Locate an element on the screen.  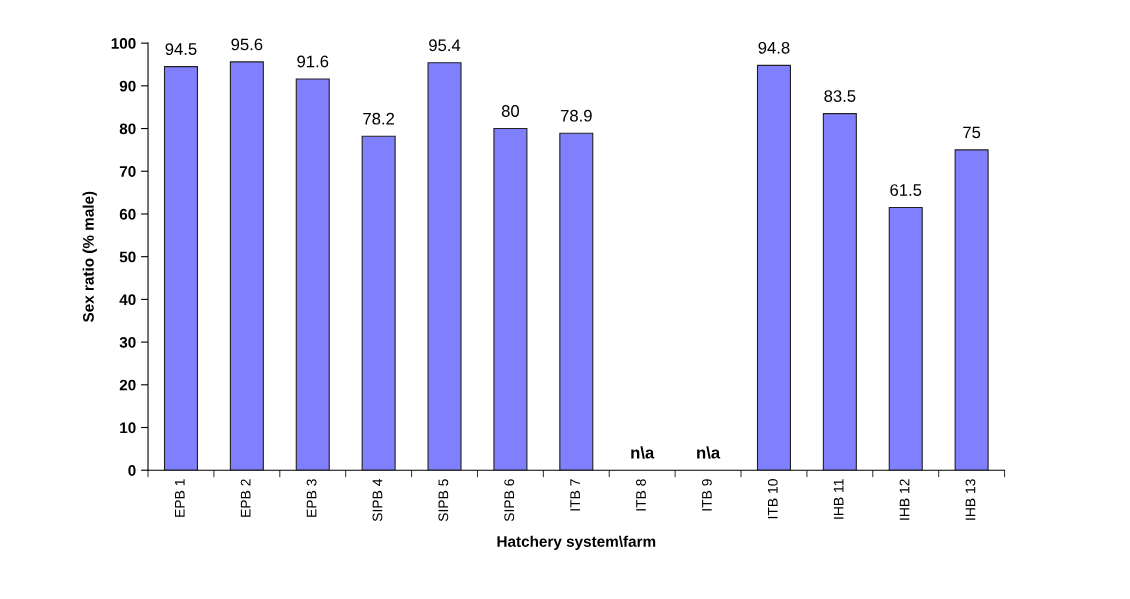
x-tick-label: ITB 8 is located at coordinates (641, 495).